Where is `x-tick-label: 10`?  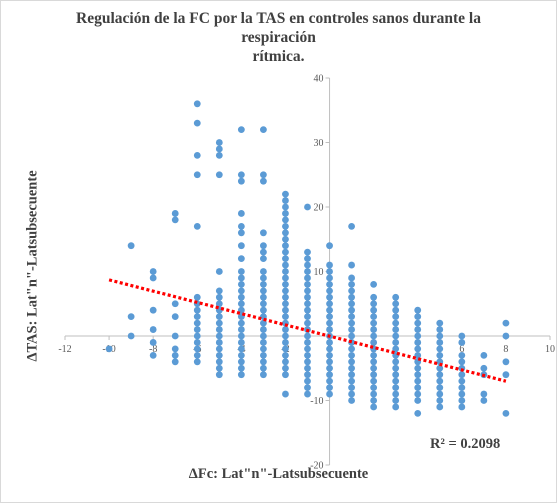 x-tick-label: 10 is located at coordinates (550, 349).